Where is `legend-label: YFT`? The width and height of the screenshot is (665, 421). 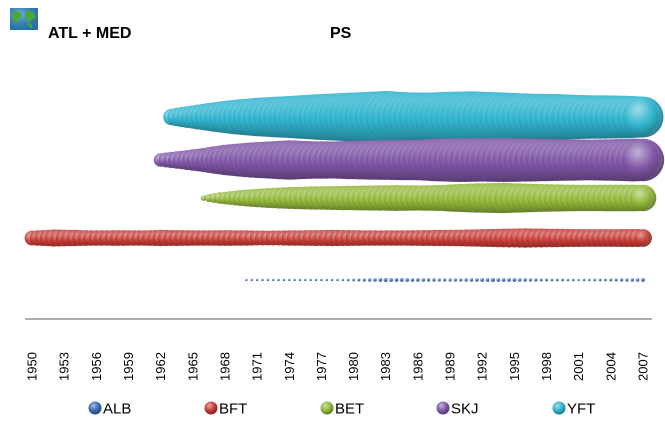 legend-label: YFT is located at coordinates (581, 409).